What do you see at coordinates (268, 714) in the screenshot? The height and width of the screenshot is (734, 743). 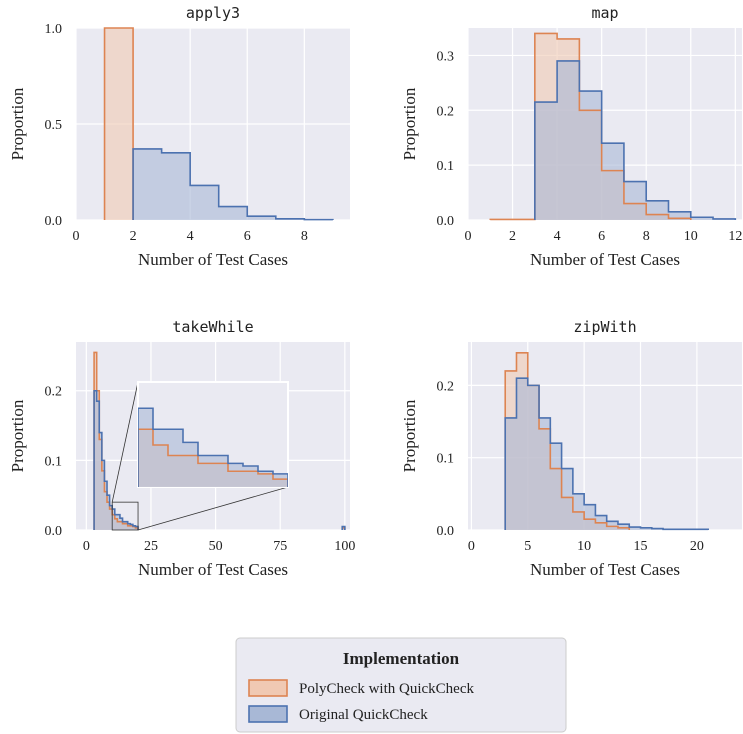 I see `legend-swatch-original` at bounding box center [268, 714].